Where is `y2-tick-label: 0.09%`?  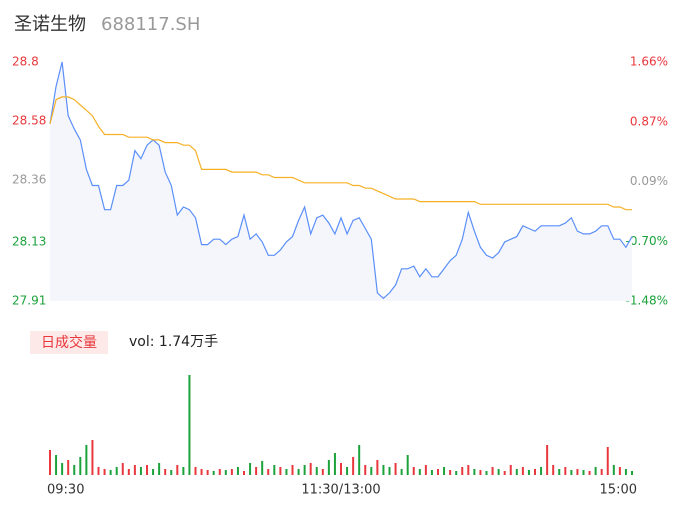
y2-tick-label: 0.09% is located at coordinates (649, 181).